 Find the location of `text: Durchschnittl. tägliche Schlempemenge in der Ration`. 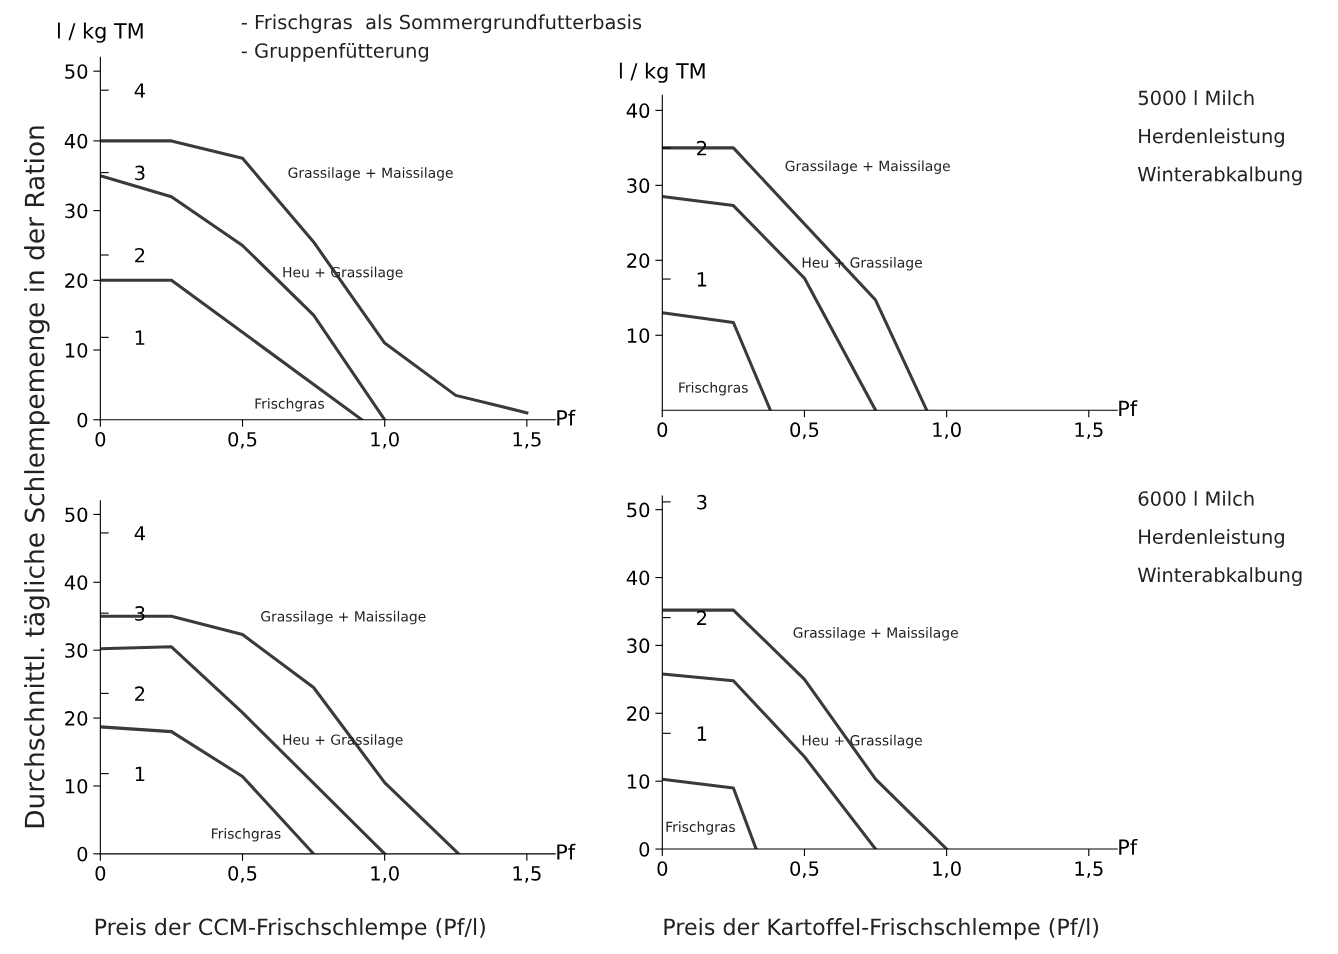

text: Durchschnittl. tägliche Schlempemenge in der Ration is located at coordinates (37, 477).